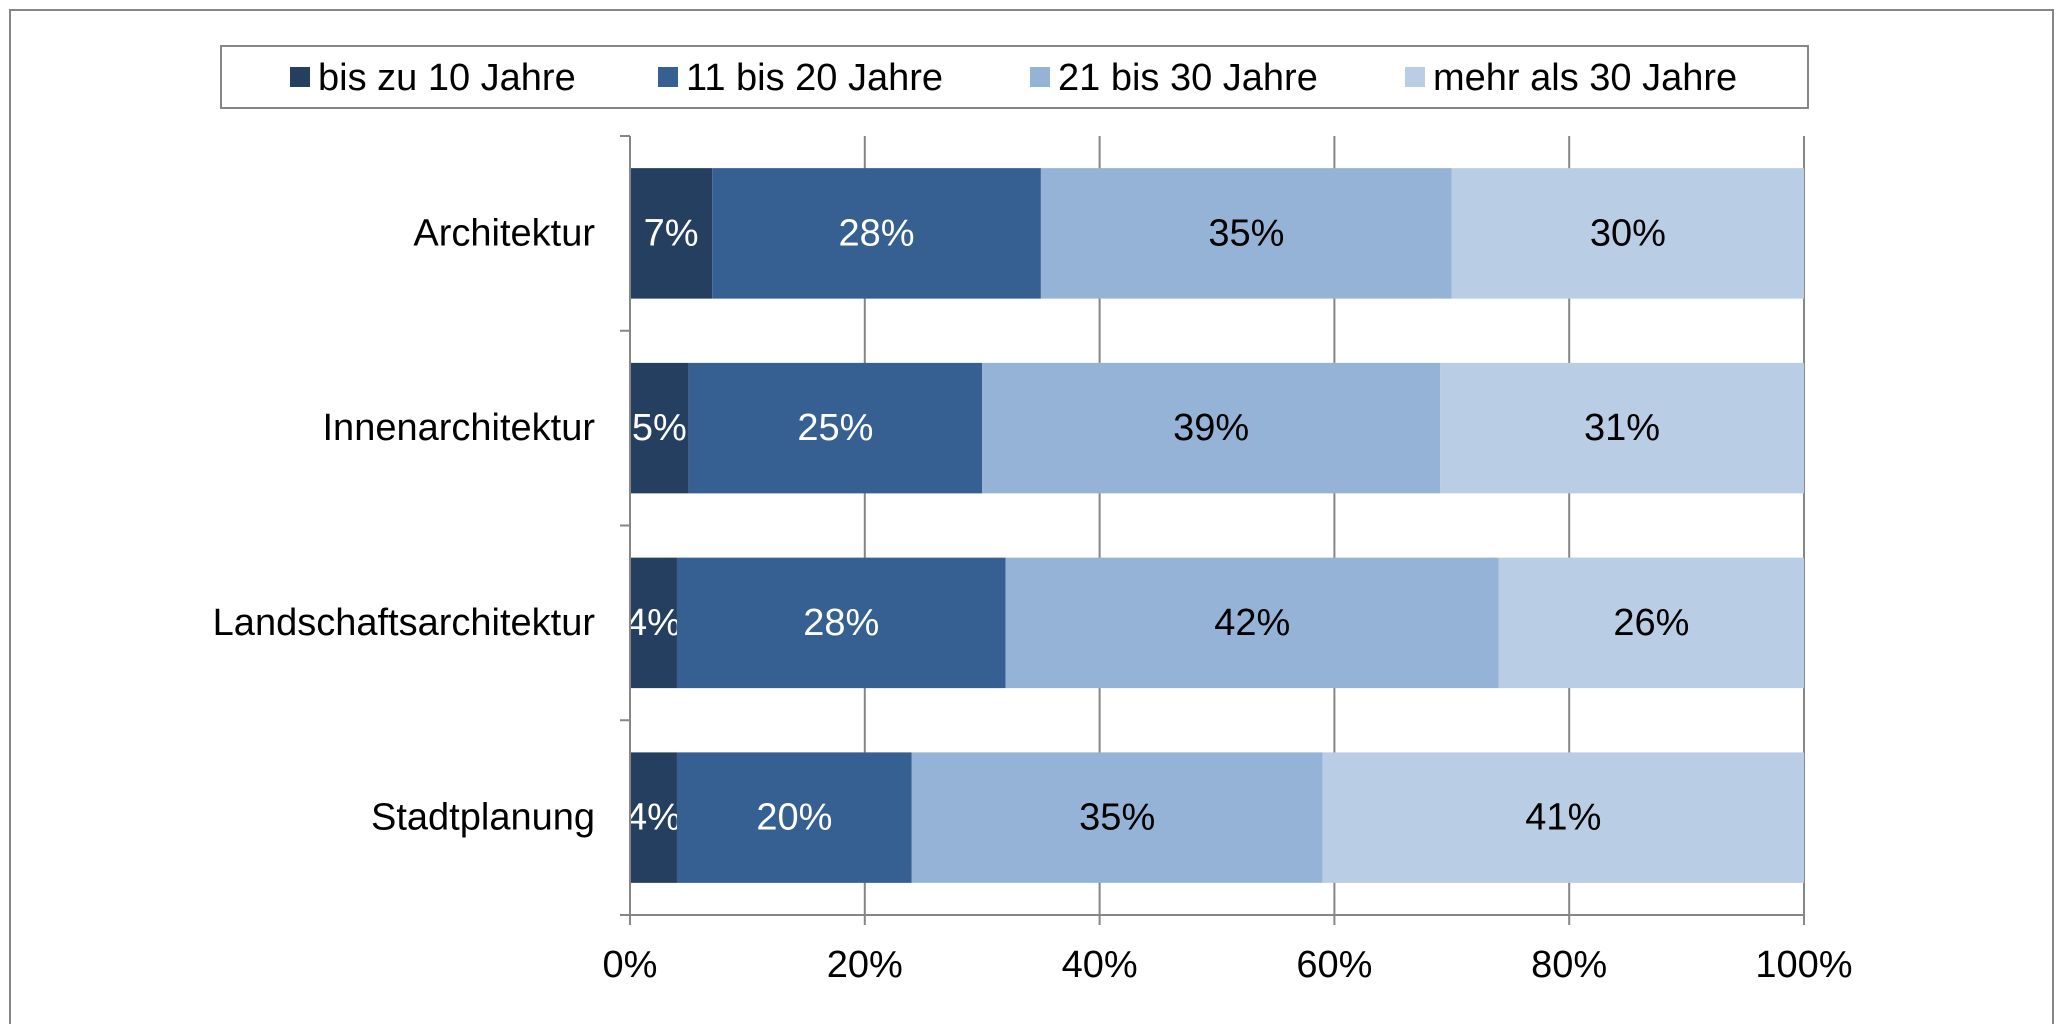  What do you see at coordinates (1100, 965) in the screenshot?
I see `x-tick-label: 40%` at bounding box center [1100, 965].